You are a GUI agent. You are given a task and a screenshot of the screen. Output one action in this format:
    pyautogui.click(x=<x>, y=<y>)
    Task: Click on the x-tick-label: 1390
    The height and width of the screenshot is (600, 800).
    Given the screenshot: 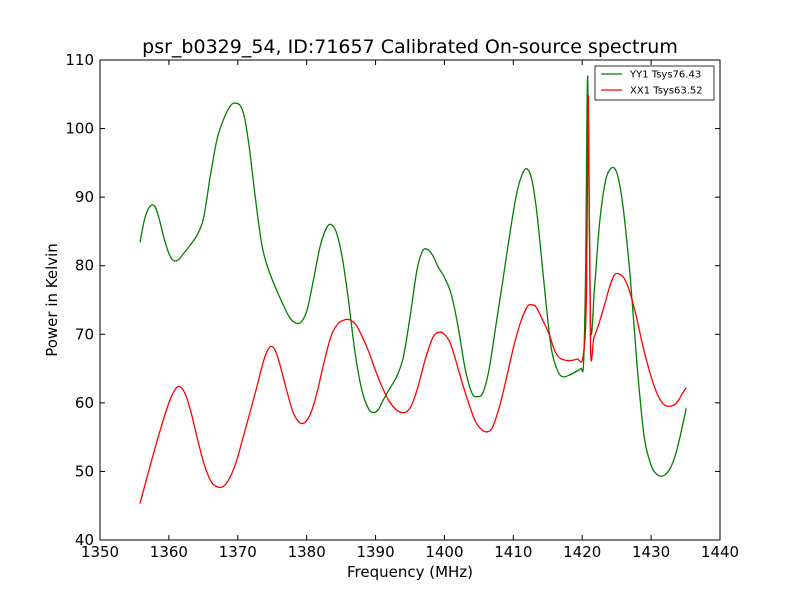 What is the action you would take?
    pyautogui.click(x=375, y=552)
    